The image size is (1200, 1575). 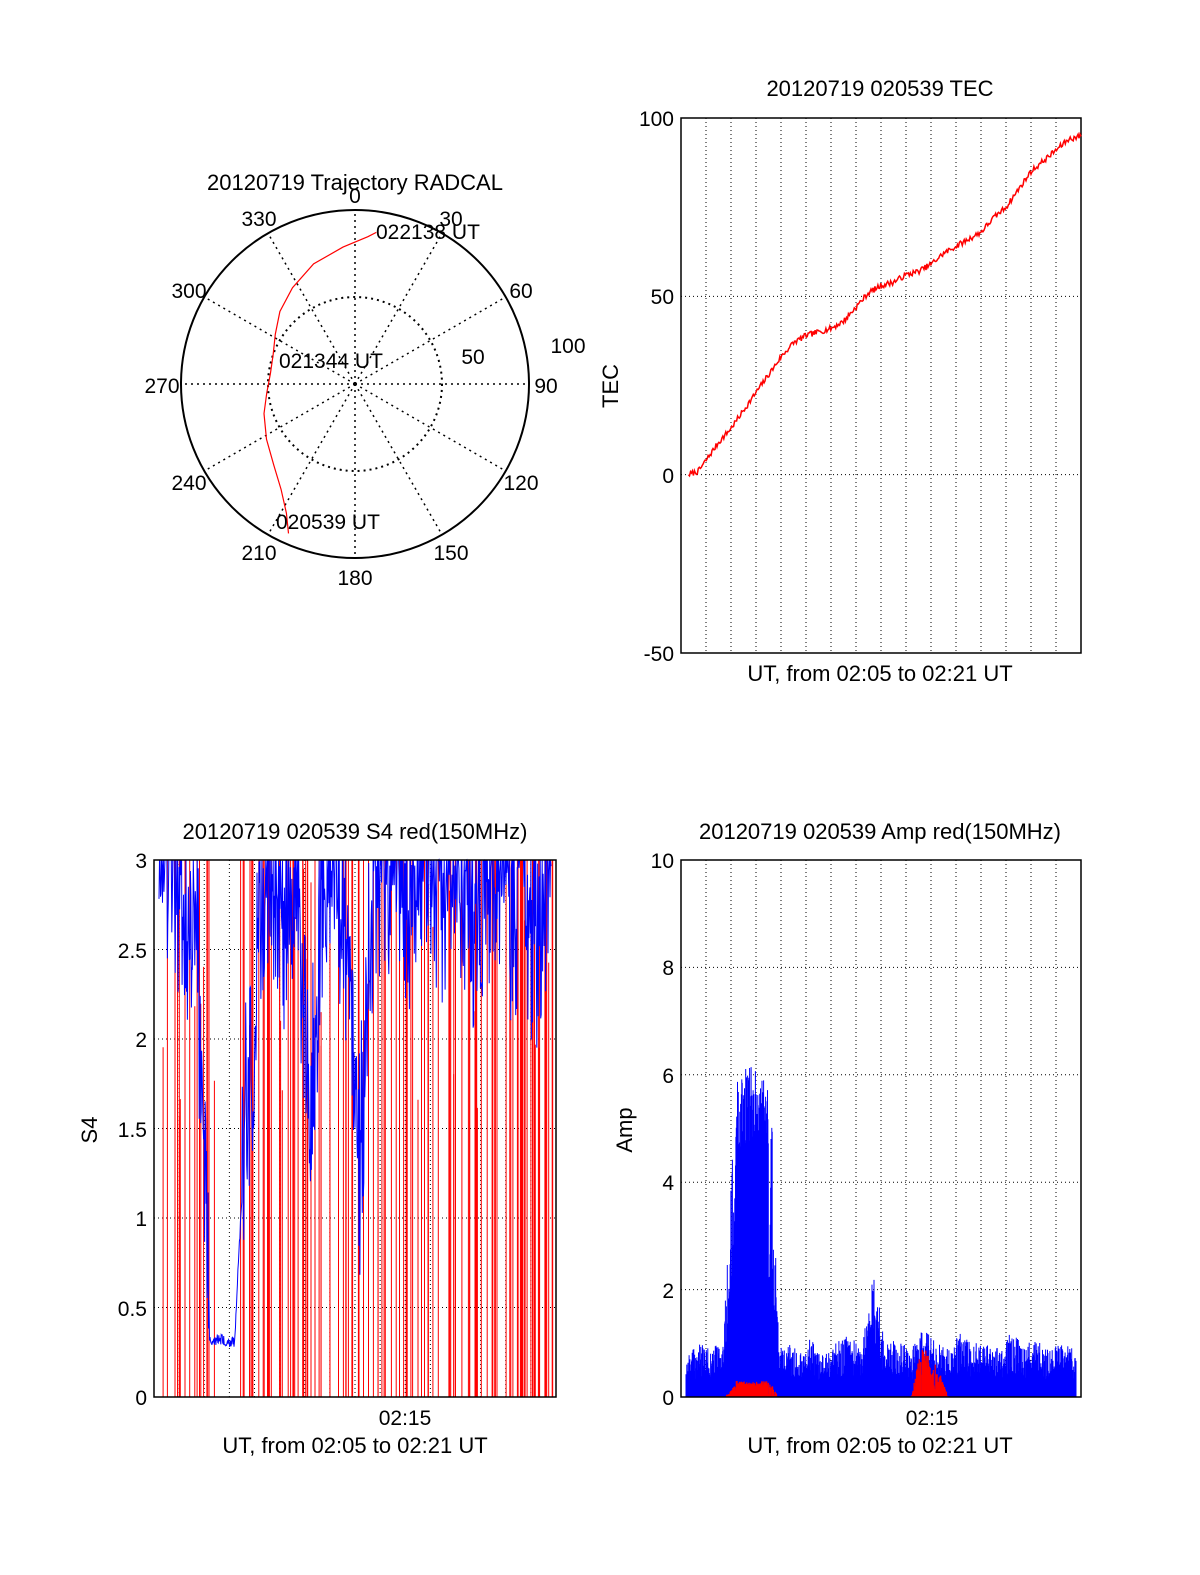 I want to click on amp-ytick-0: 0, so click(x=668, y=1398).